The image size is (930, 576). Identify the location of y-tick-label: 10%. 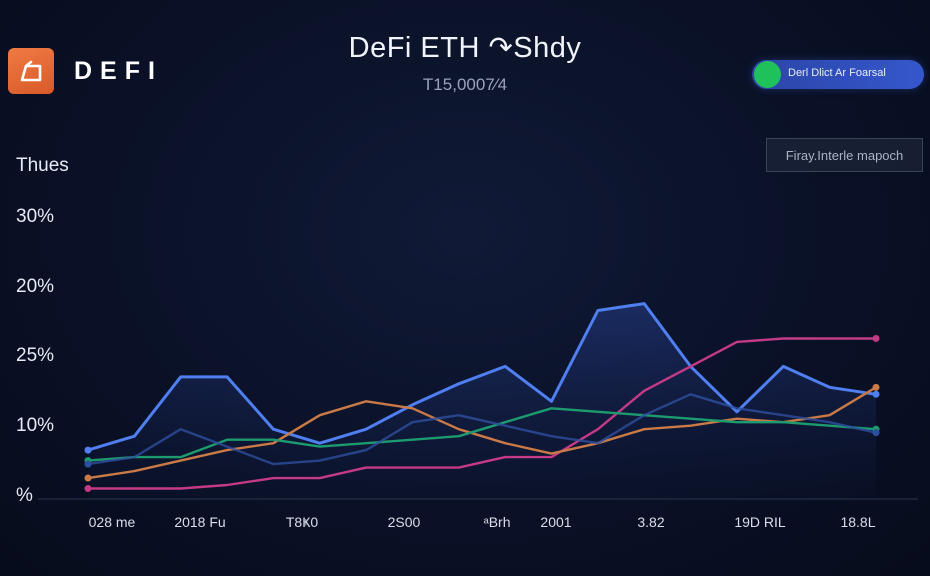
(35, 425).